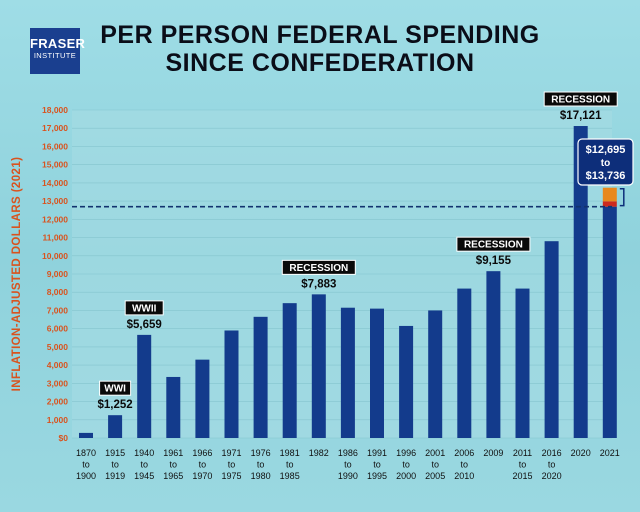  What do you see at coordinates (231, 476) in the screenshot?
I see `x-tick-label: 1975` at bounding box center [231, 476].